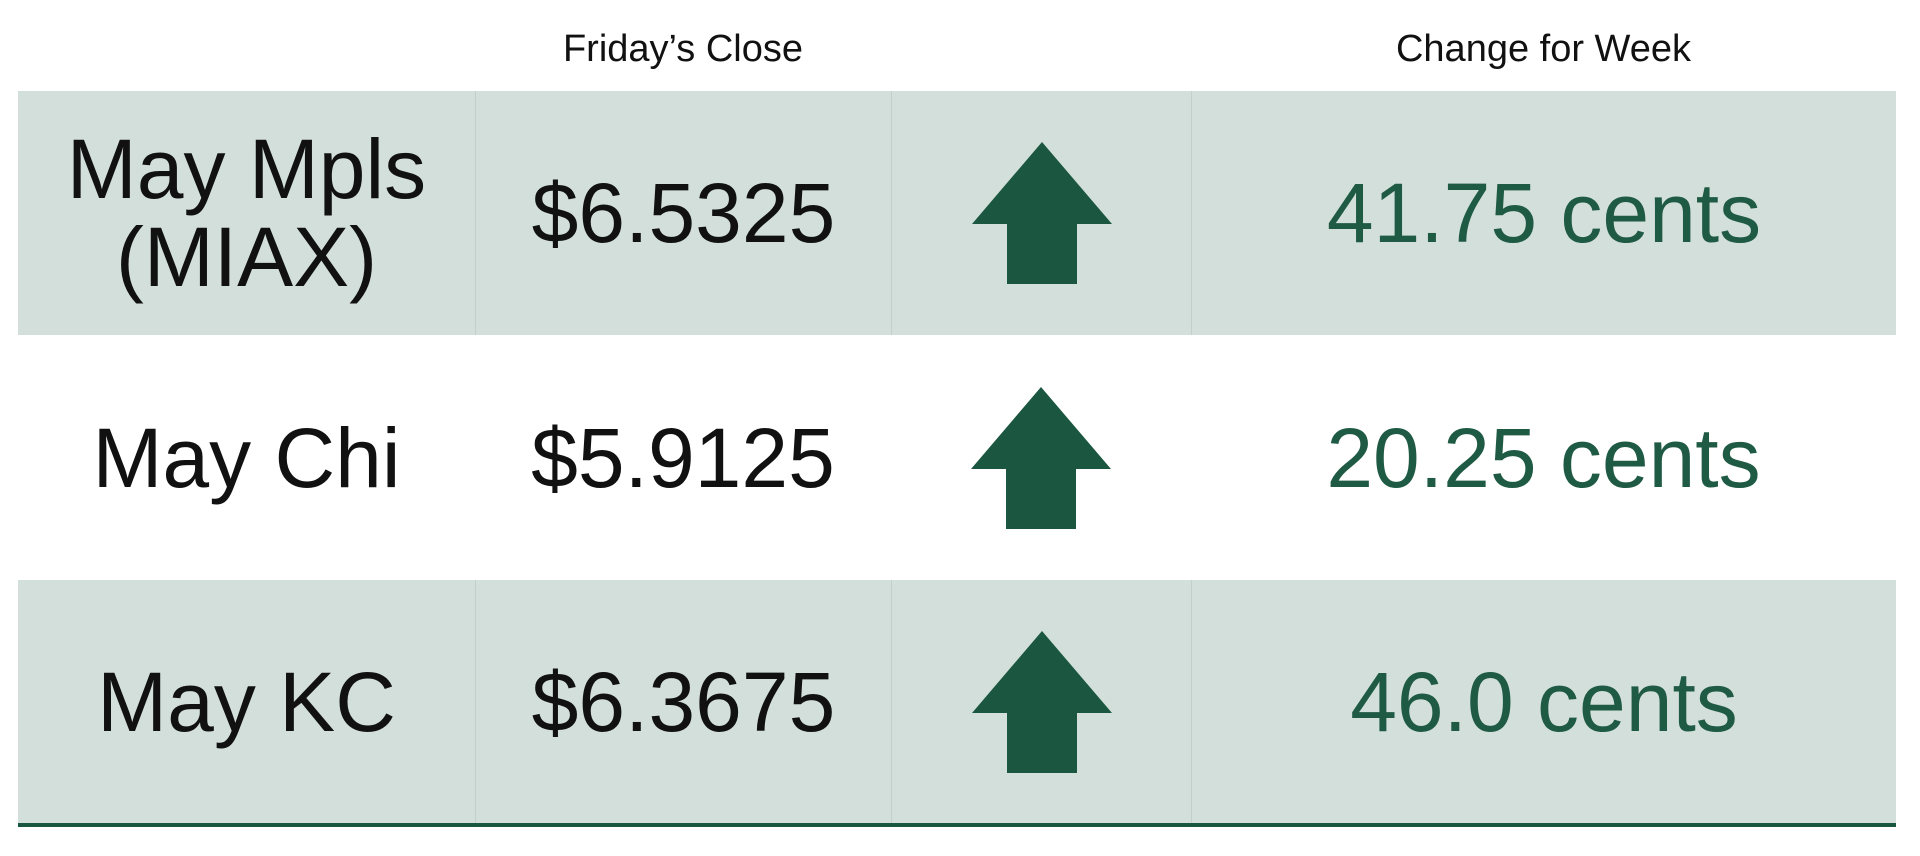 This screenshot has width=1920, height=856. I want to click on table-cell: $6.5325, so click(683, 213).